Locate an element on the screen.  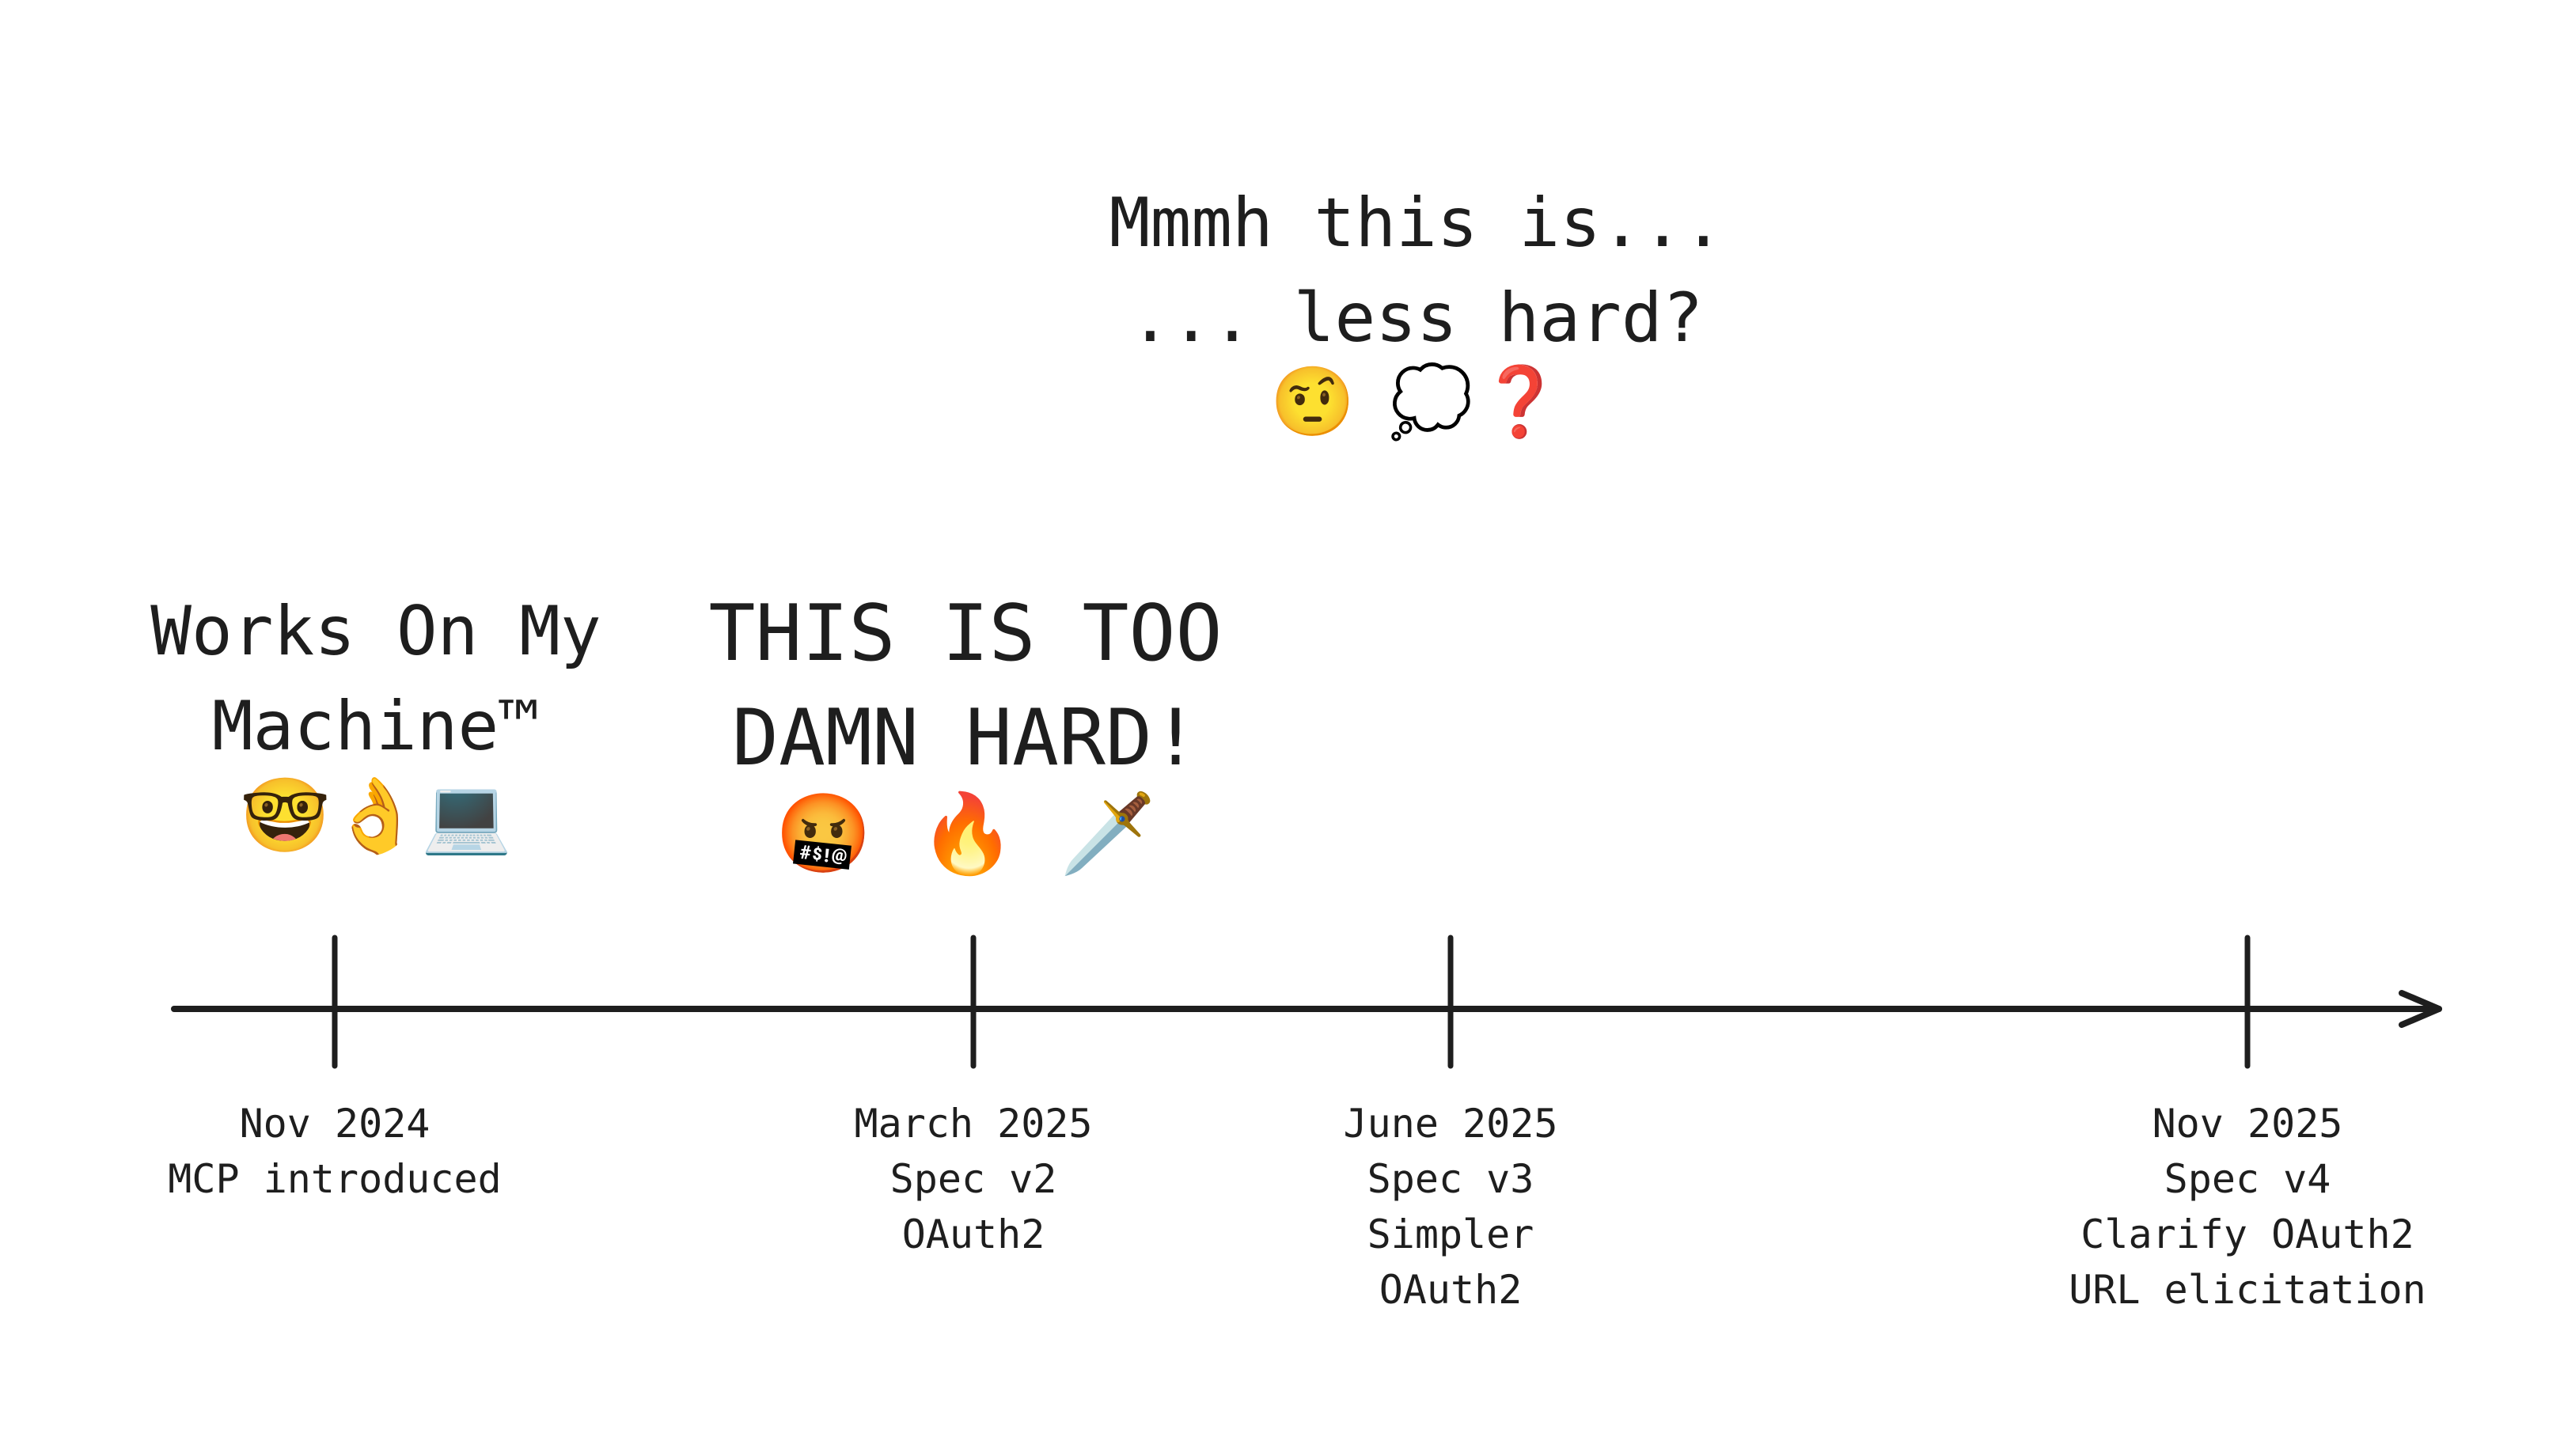
milestone-date: Nov 2024 is located at coordinates (334, 1124).